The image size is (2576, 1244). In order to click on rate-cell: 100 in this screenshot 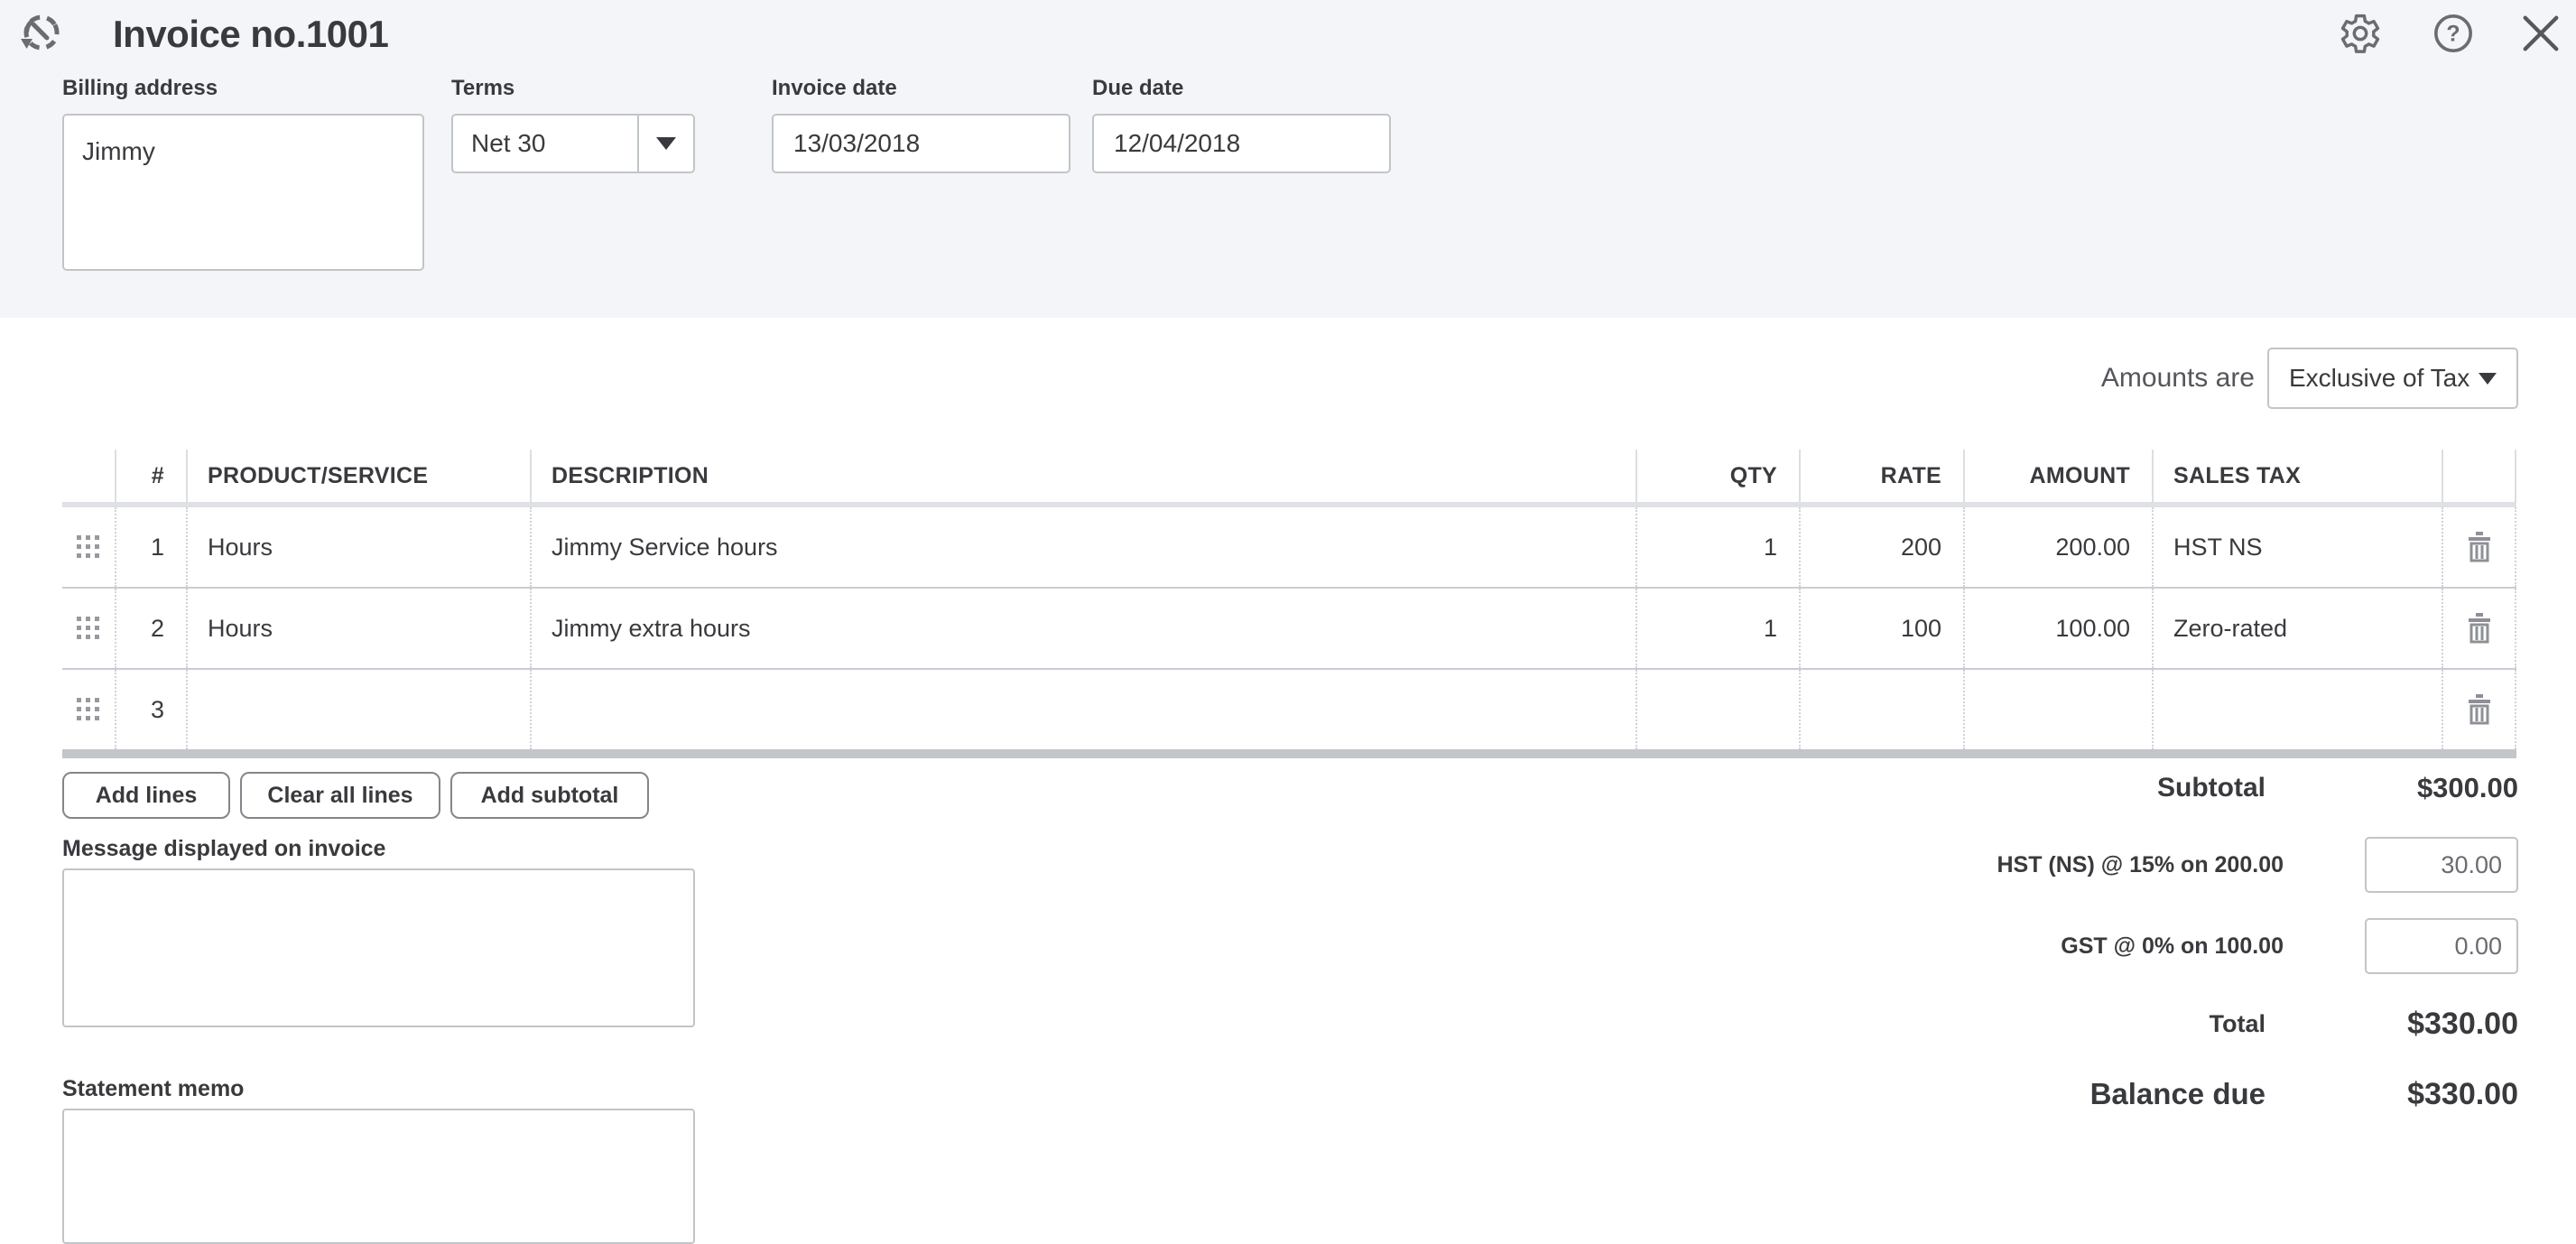, I will do `click(1881, 628)`.